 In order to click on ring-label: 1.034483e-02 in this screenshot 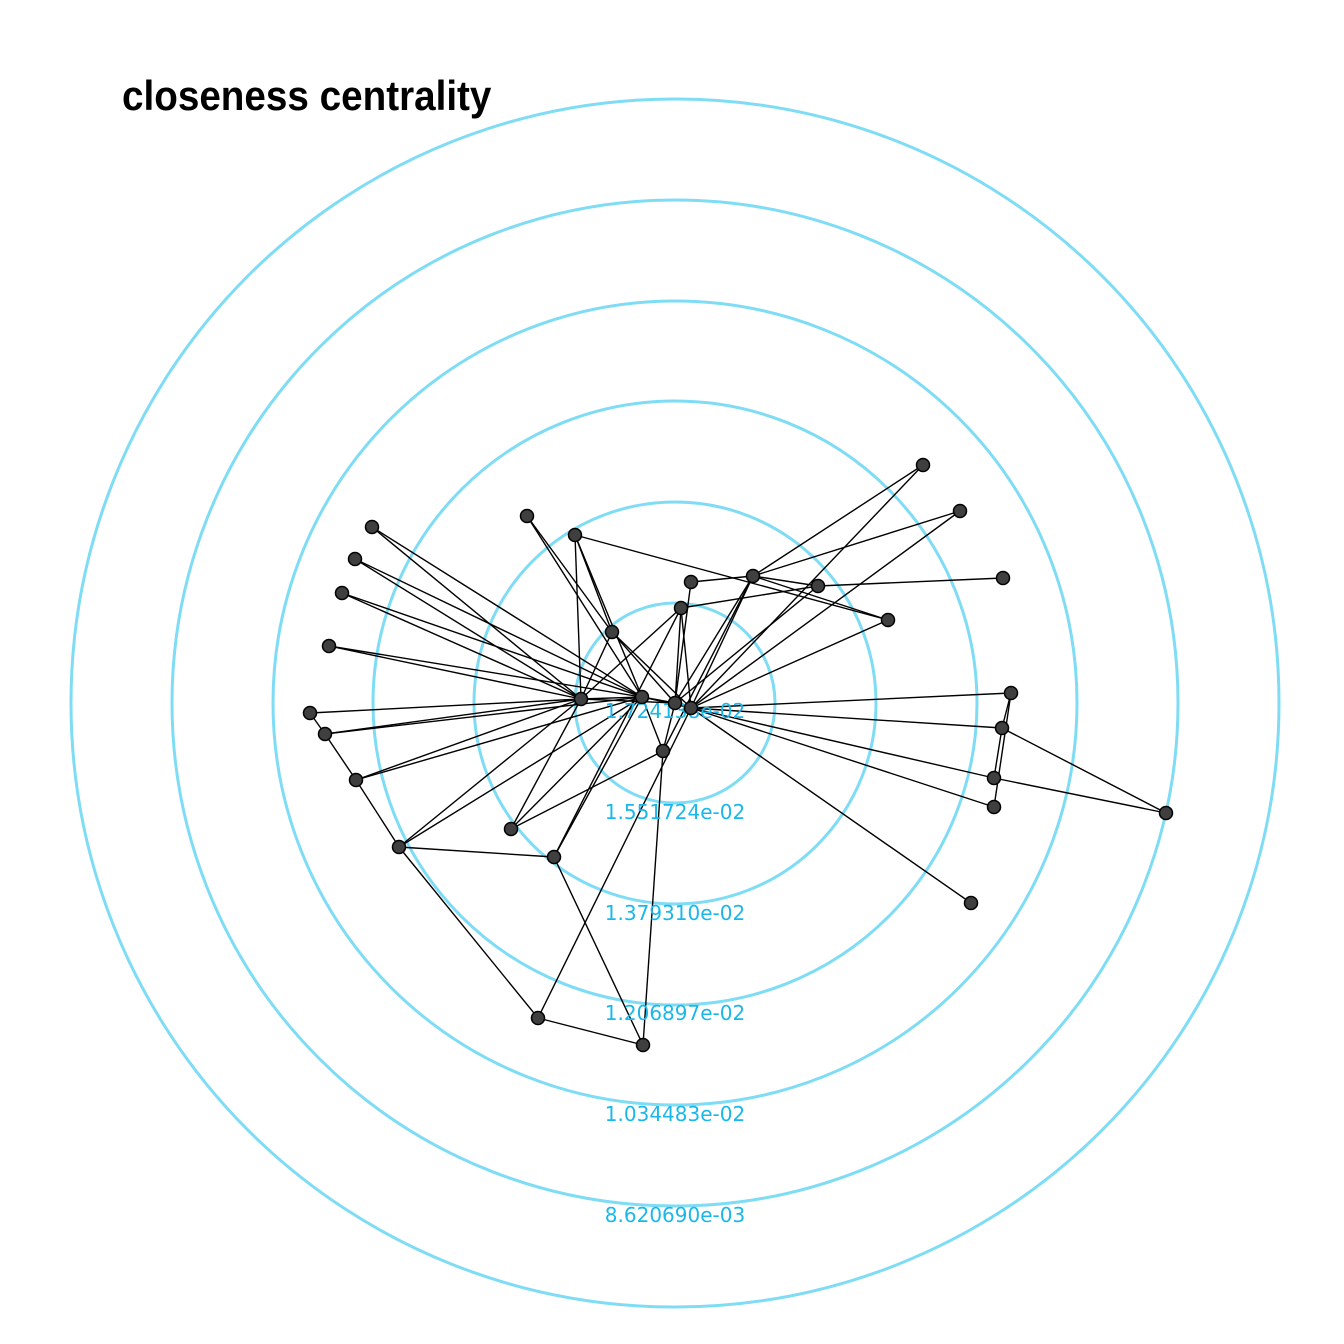, I will do `click(675, 1114)`.